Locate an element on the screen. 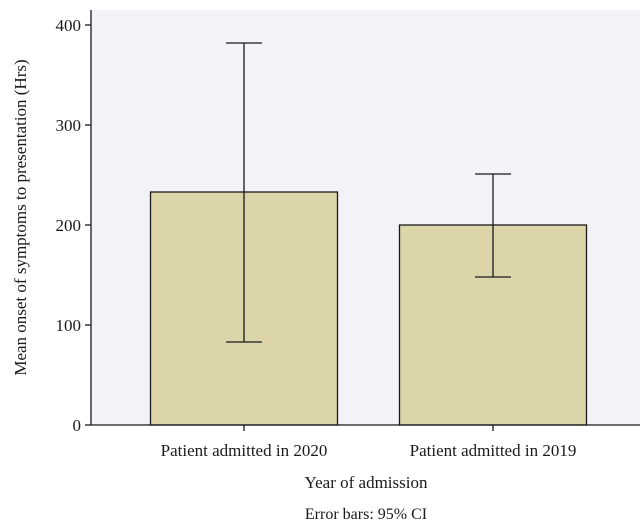 Image resolution: width=642 pixels, height=525 pixels. x-tick-label: Patient admitted in 2019 is located at coordinates (493, 450).